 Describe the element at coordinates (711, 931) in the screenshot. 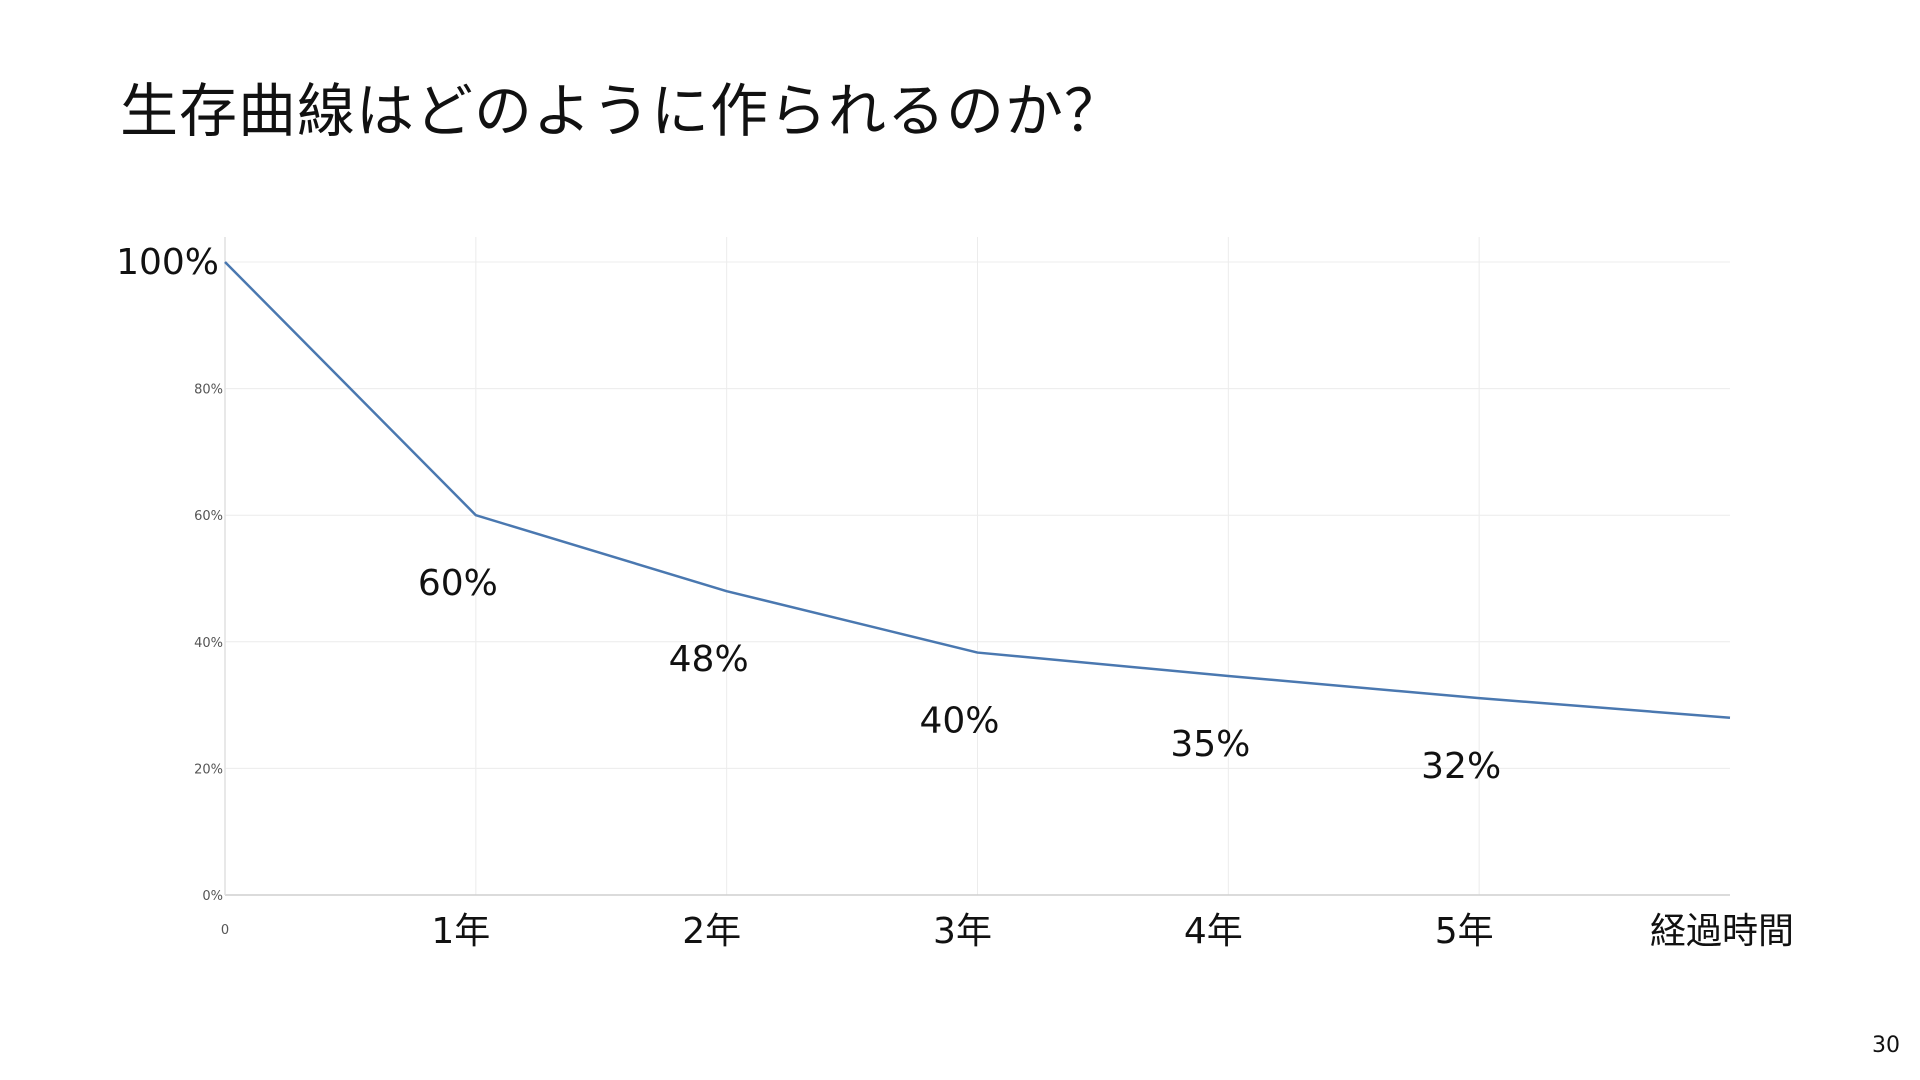

I see `x-tick-label: 2年` at that location.